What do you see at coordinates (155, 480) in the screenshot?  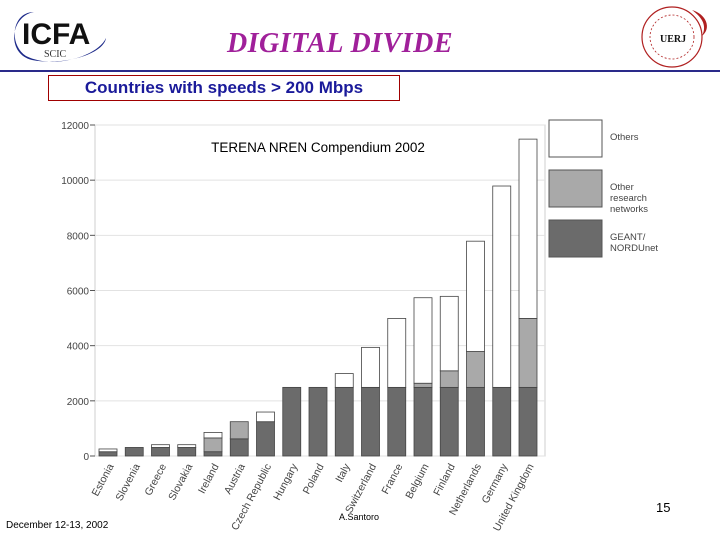 I see `x-tick-label: Greece` at bounding box center [155, 480].